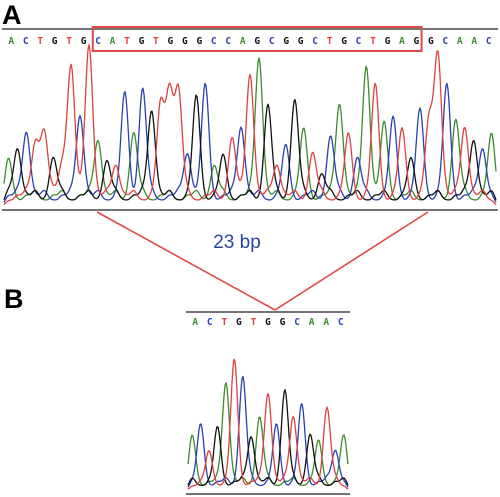  What do you see at coordinates (14, 299) in the screenshot?
I see `panel-b-label: B` at bounding box center [14, 299].